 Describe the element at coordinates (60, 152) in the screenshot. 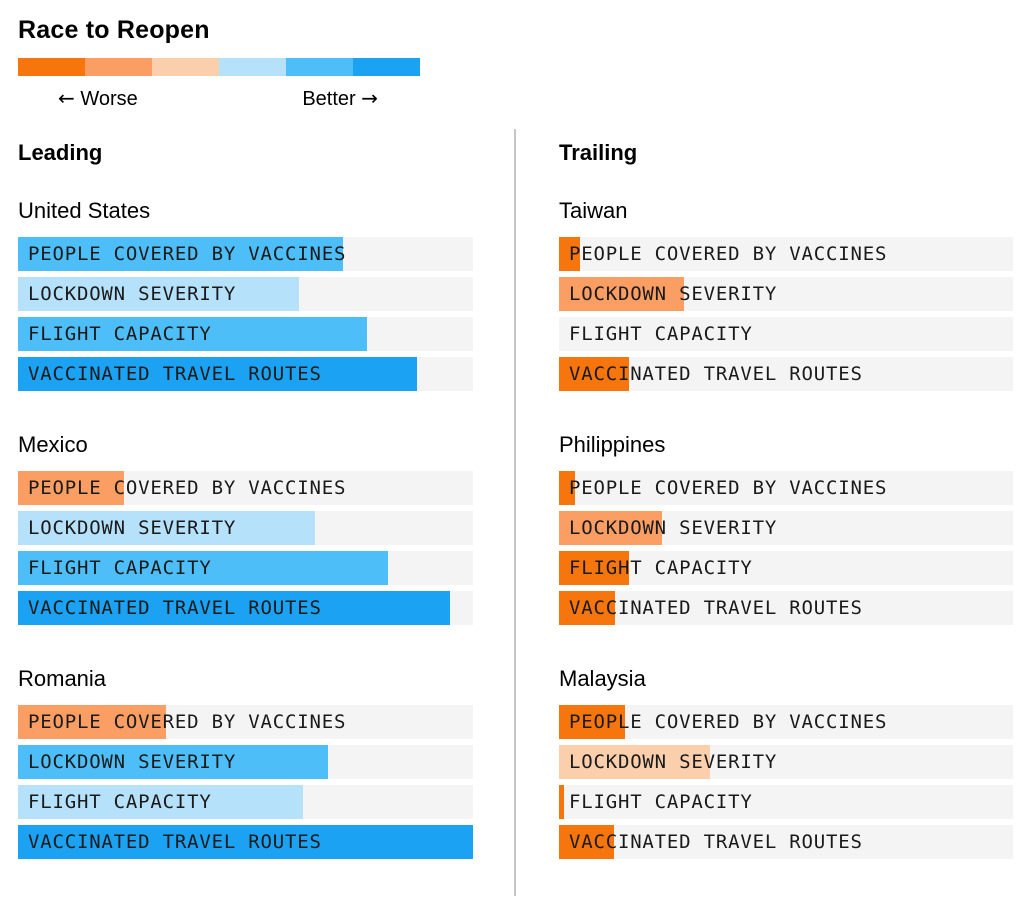

I see `column-header-leading: Leading` at that location.